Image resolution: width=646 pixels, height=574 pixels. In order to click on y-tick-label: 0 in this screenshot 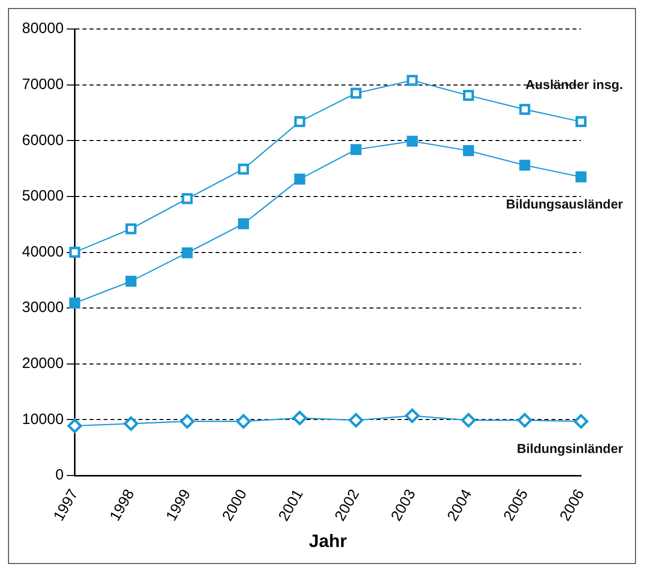, I will do `click(59, 475)`.